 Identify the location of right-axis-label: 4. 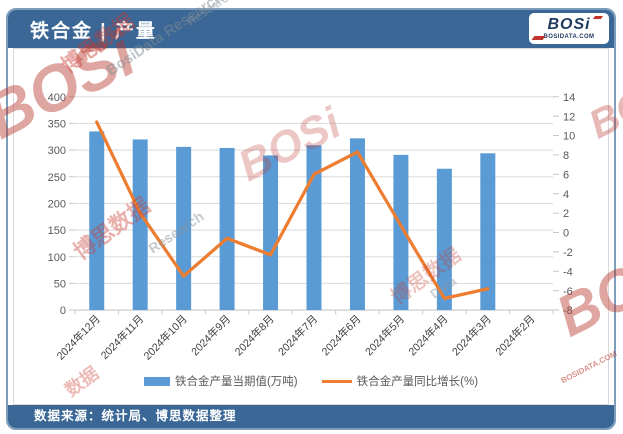
(566, 195).